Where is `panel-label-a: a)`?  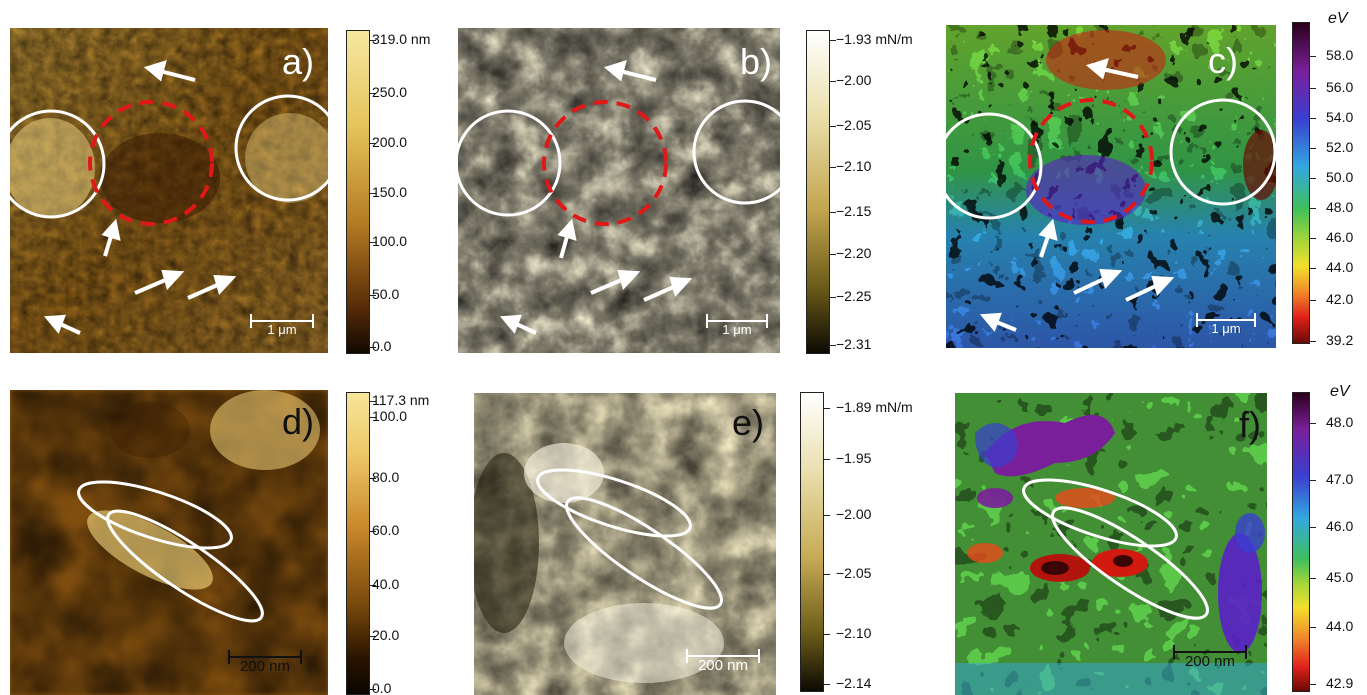 panel-label-a: a) is located at coordinates (297, 61).